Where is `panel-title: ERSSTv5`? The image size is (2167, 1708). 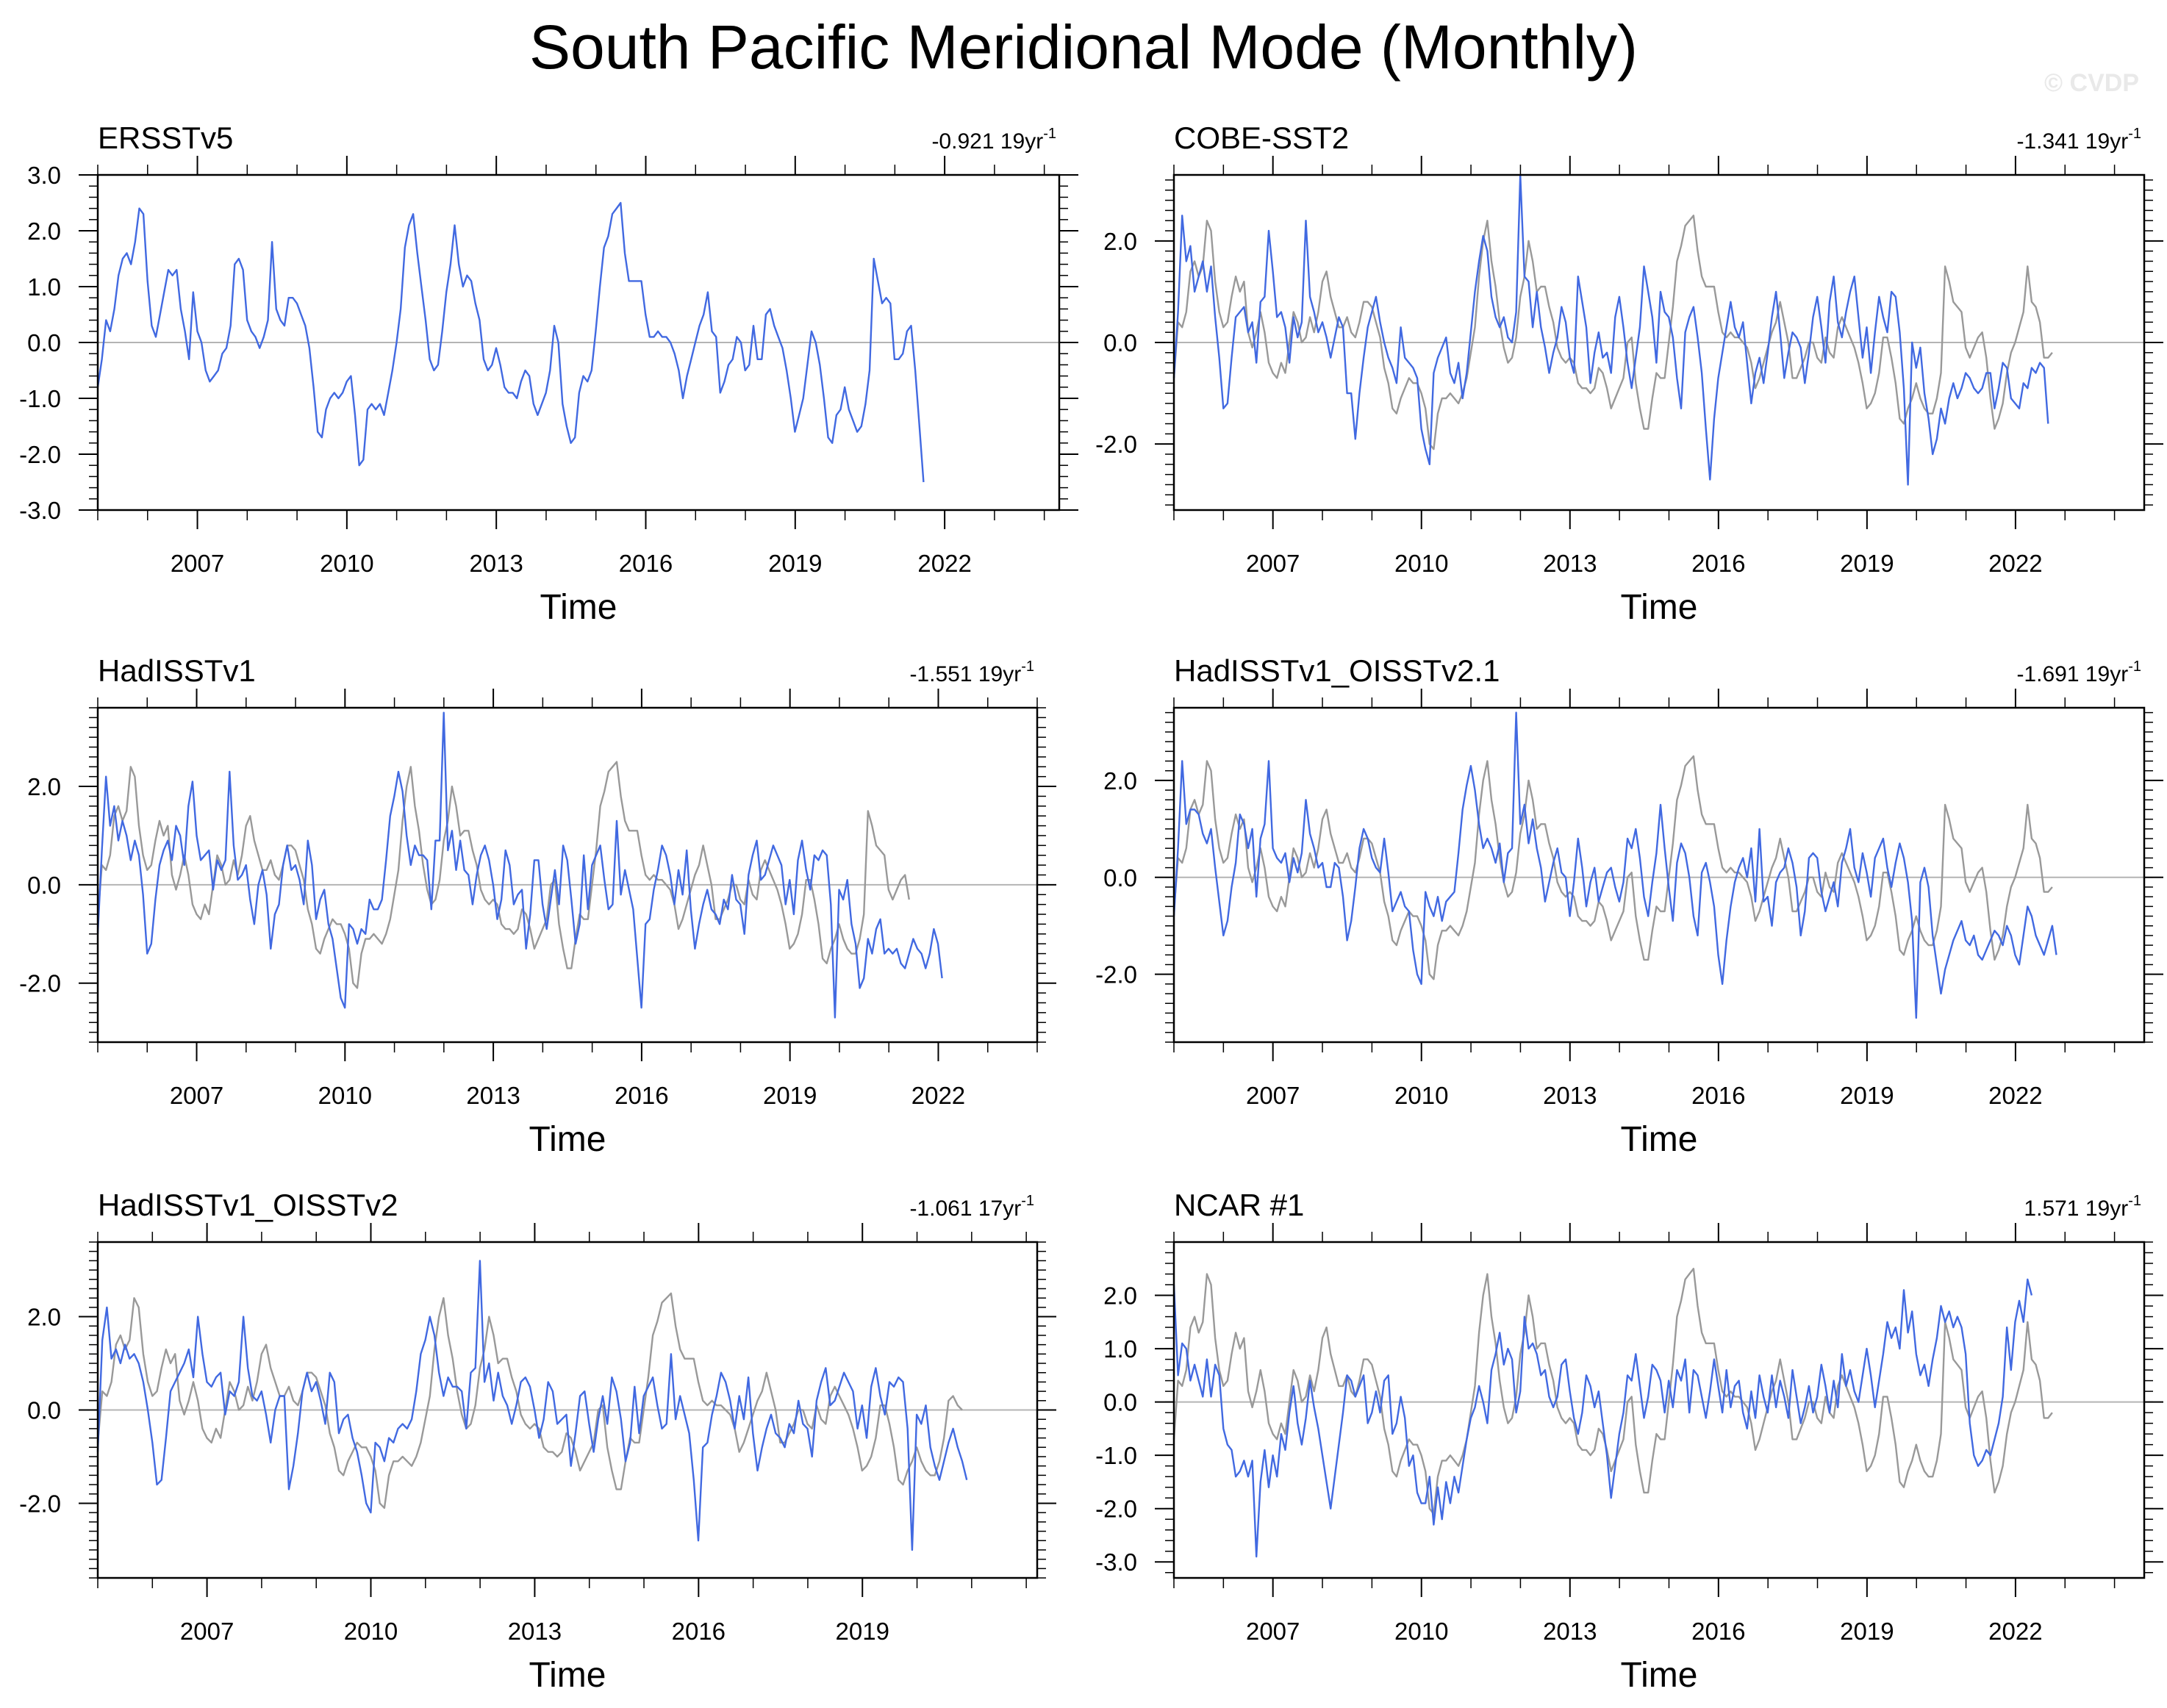 panel-title: ERSSTv5 is located at coordinates (165, 138).